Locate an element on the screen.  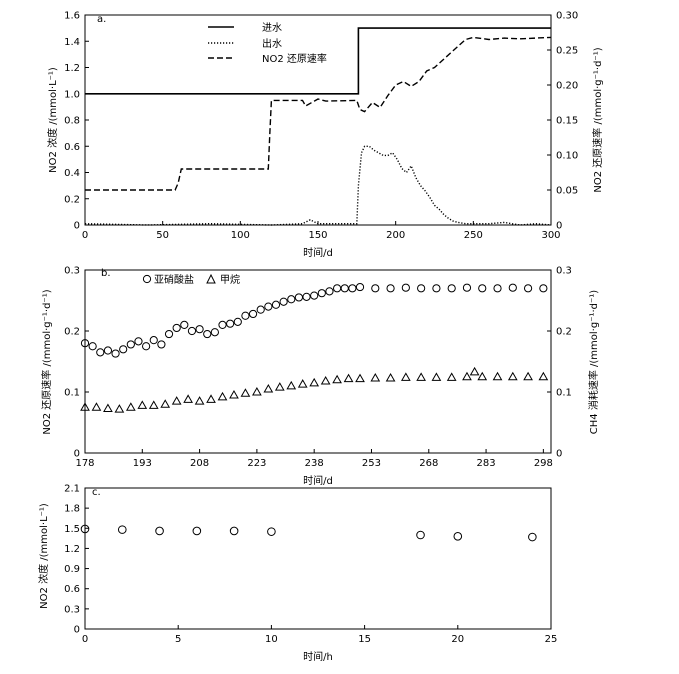
series-inflow-line is located at coordinates (318, 61).